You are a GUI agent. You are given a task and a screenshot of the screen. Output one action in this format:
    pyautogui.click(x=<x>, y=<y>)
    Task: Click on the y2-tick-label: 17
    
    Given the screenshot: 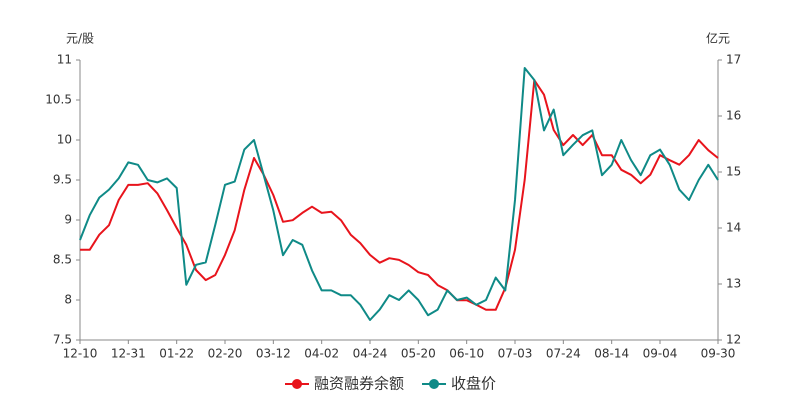 What is the action you would take?
    pyautogui.click(x=733, y=60)
    